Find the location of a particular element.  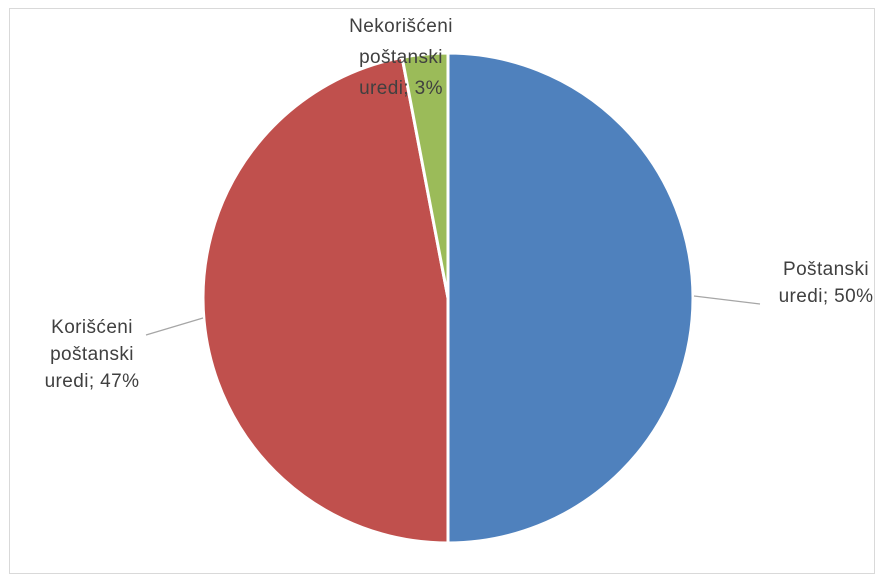

slice-label-3: Nekorišćeni poštanski uredi; 3% is located at coordinates (401, 57).